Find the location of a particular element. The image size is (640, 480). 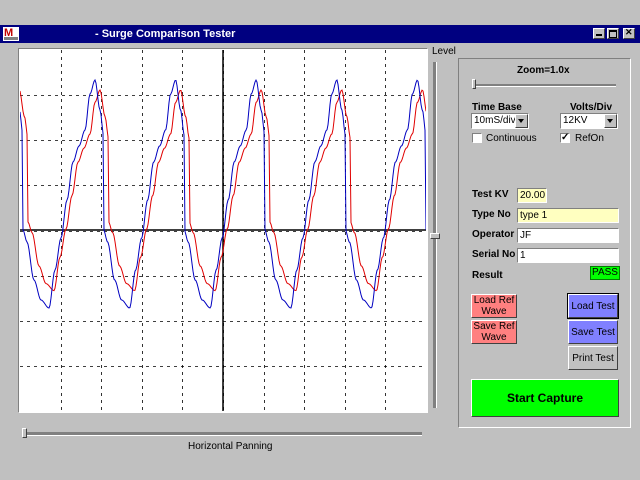

horizontal-panning-track is located at coordinates (222, 434).